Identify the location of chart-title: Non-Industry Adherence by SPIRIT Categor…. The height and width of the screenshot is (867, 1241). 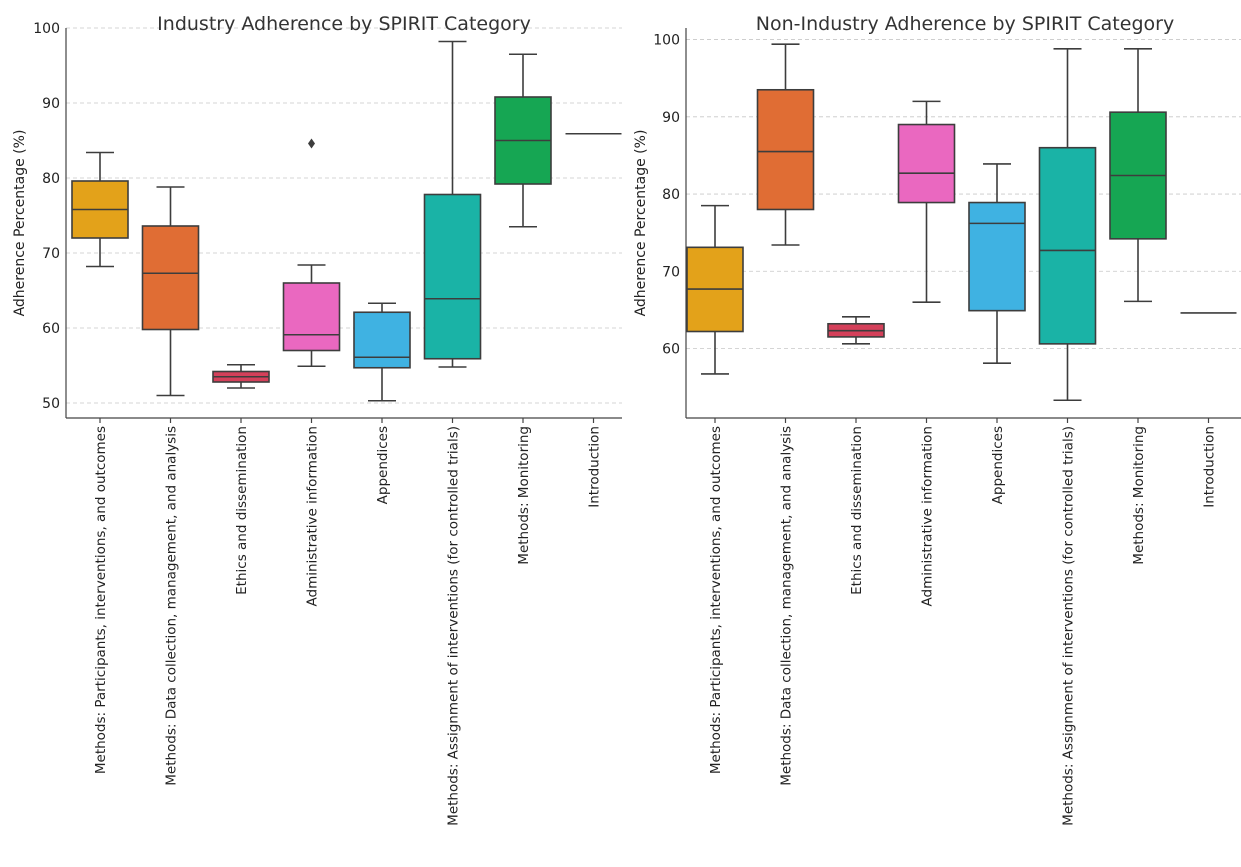
(965, 24).